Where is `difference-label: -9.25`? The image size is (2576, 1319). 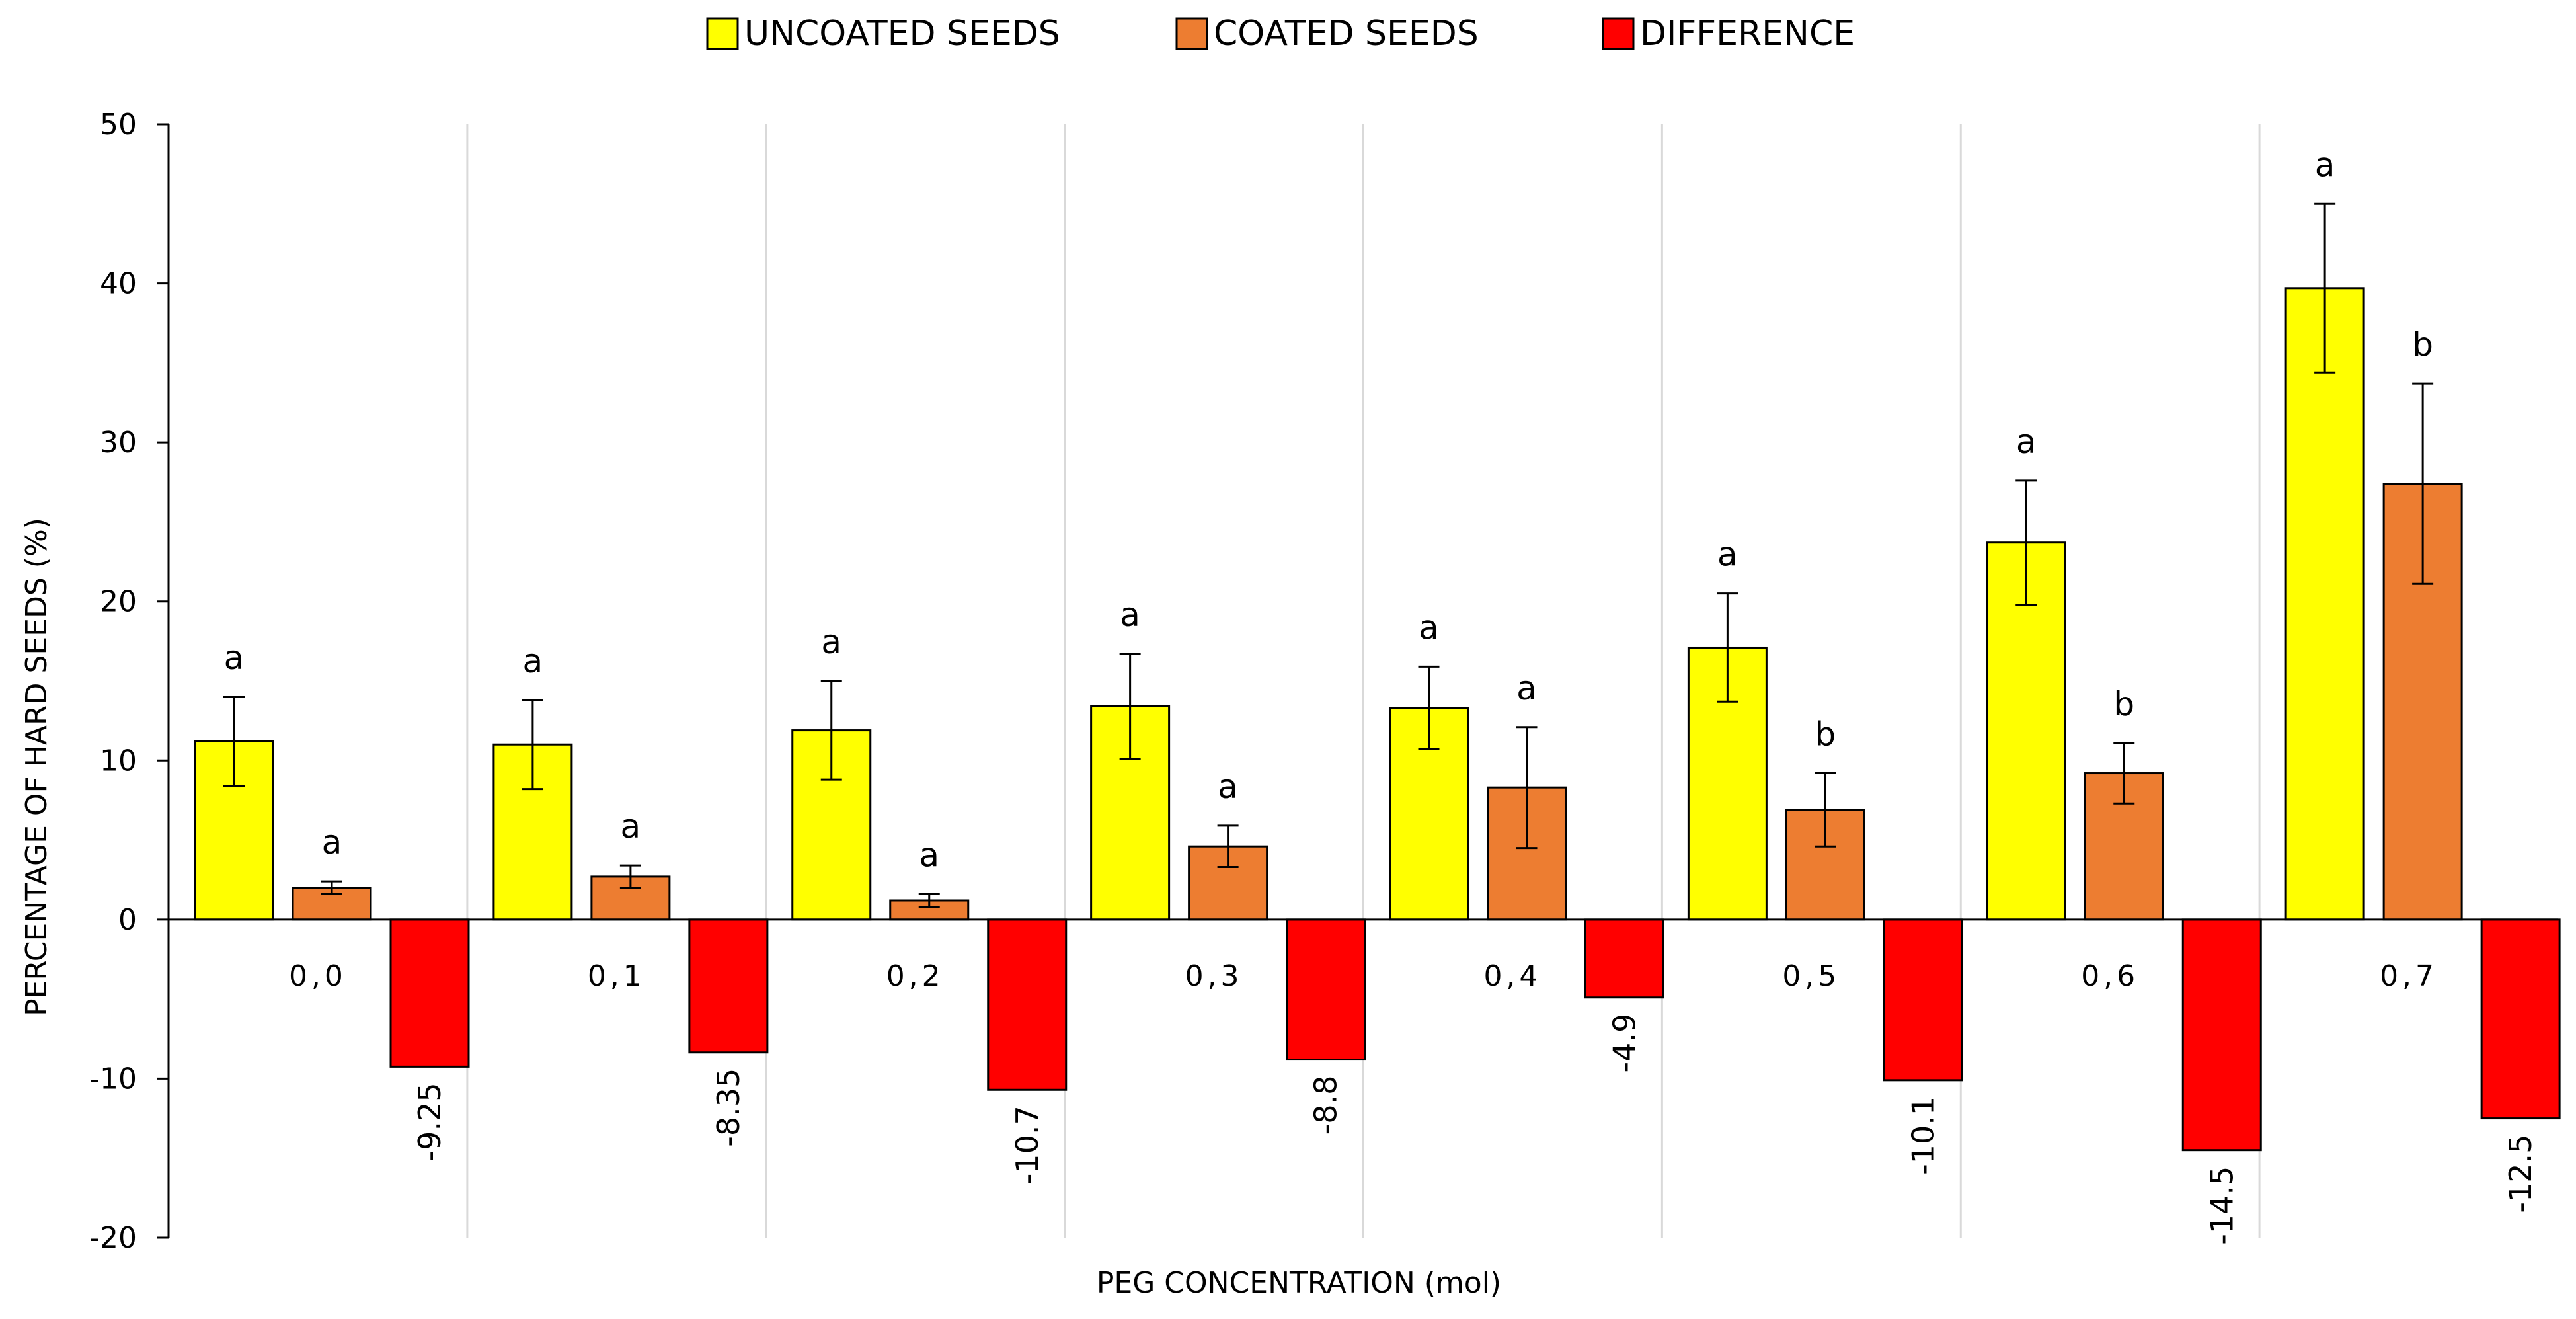
difference-label: -9.25 is located at coordinates (430, 1121).